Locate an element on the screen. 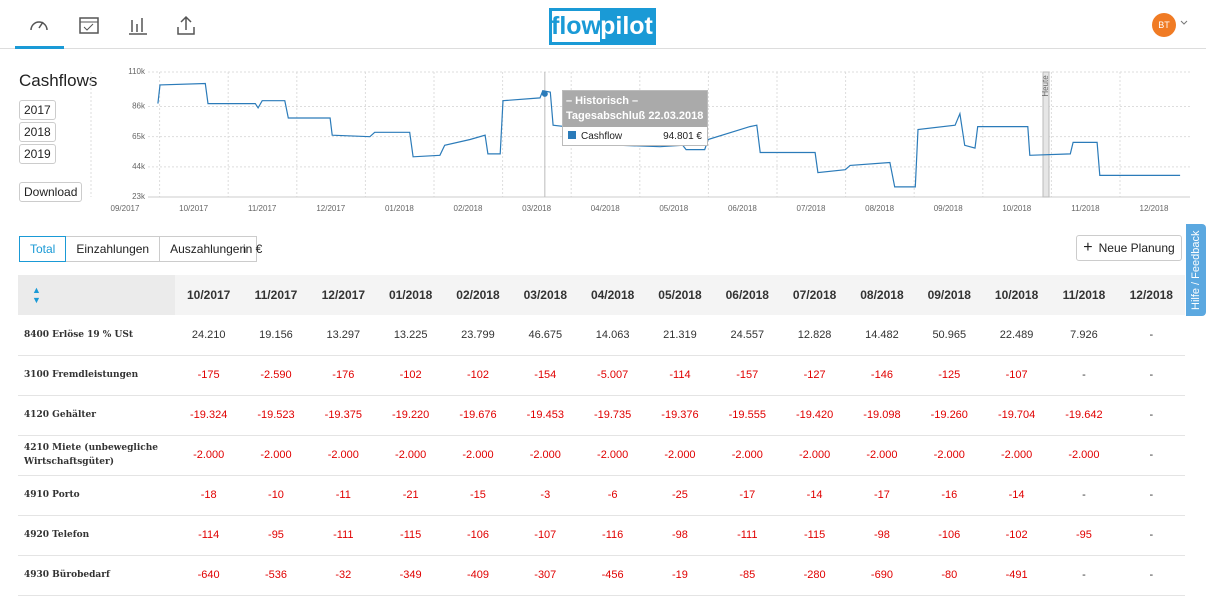 The image size is (1206, 600). x-tick-label: 04/2018 is located at coordinates (605, 208).